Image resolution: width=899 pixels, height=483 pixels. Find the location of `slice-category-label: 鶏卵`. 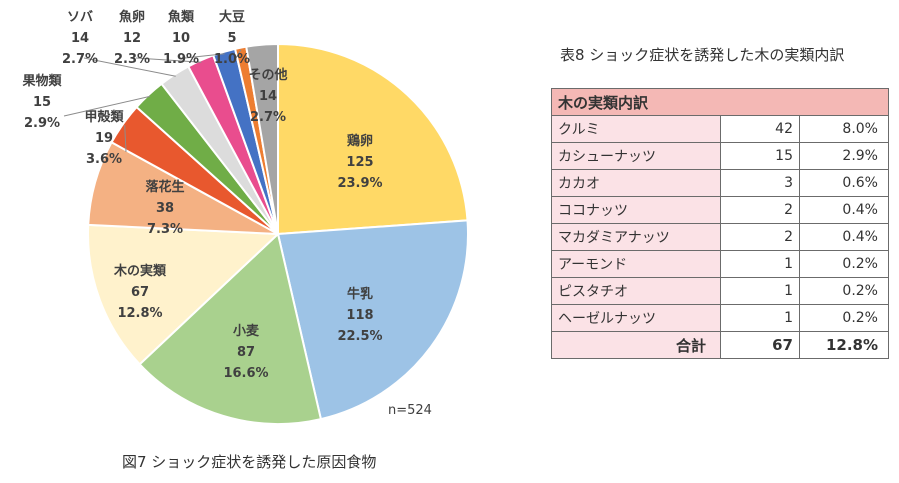

slice-category-label: 鶏卵 is located at coordinates (360, 141).